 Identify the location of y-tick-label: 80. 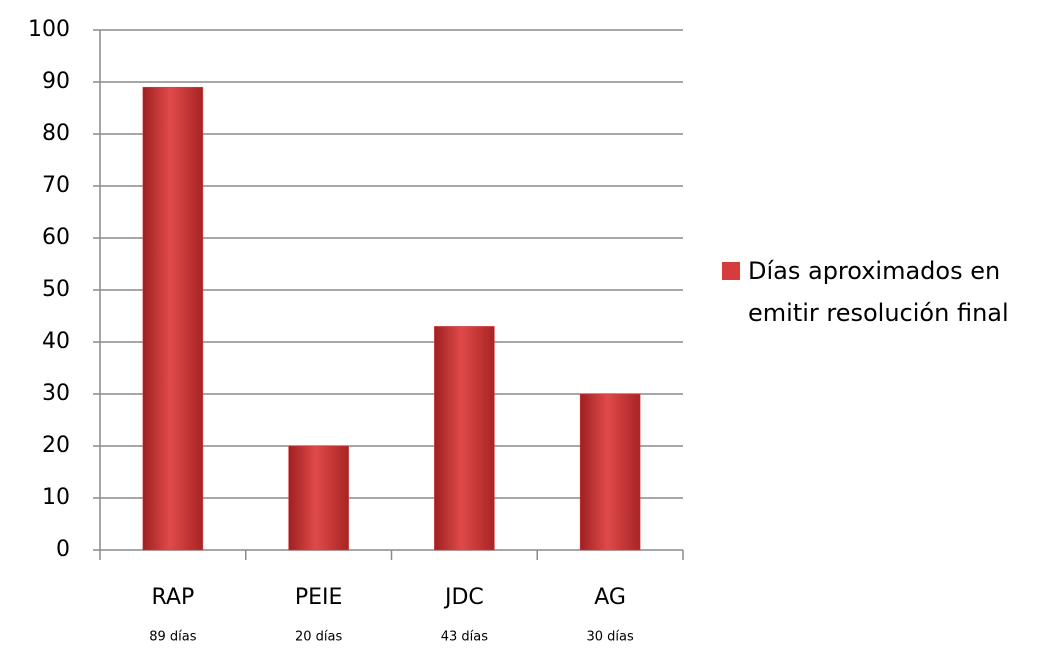
(56, 133).